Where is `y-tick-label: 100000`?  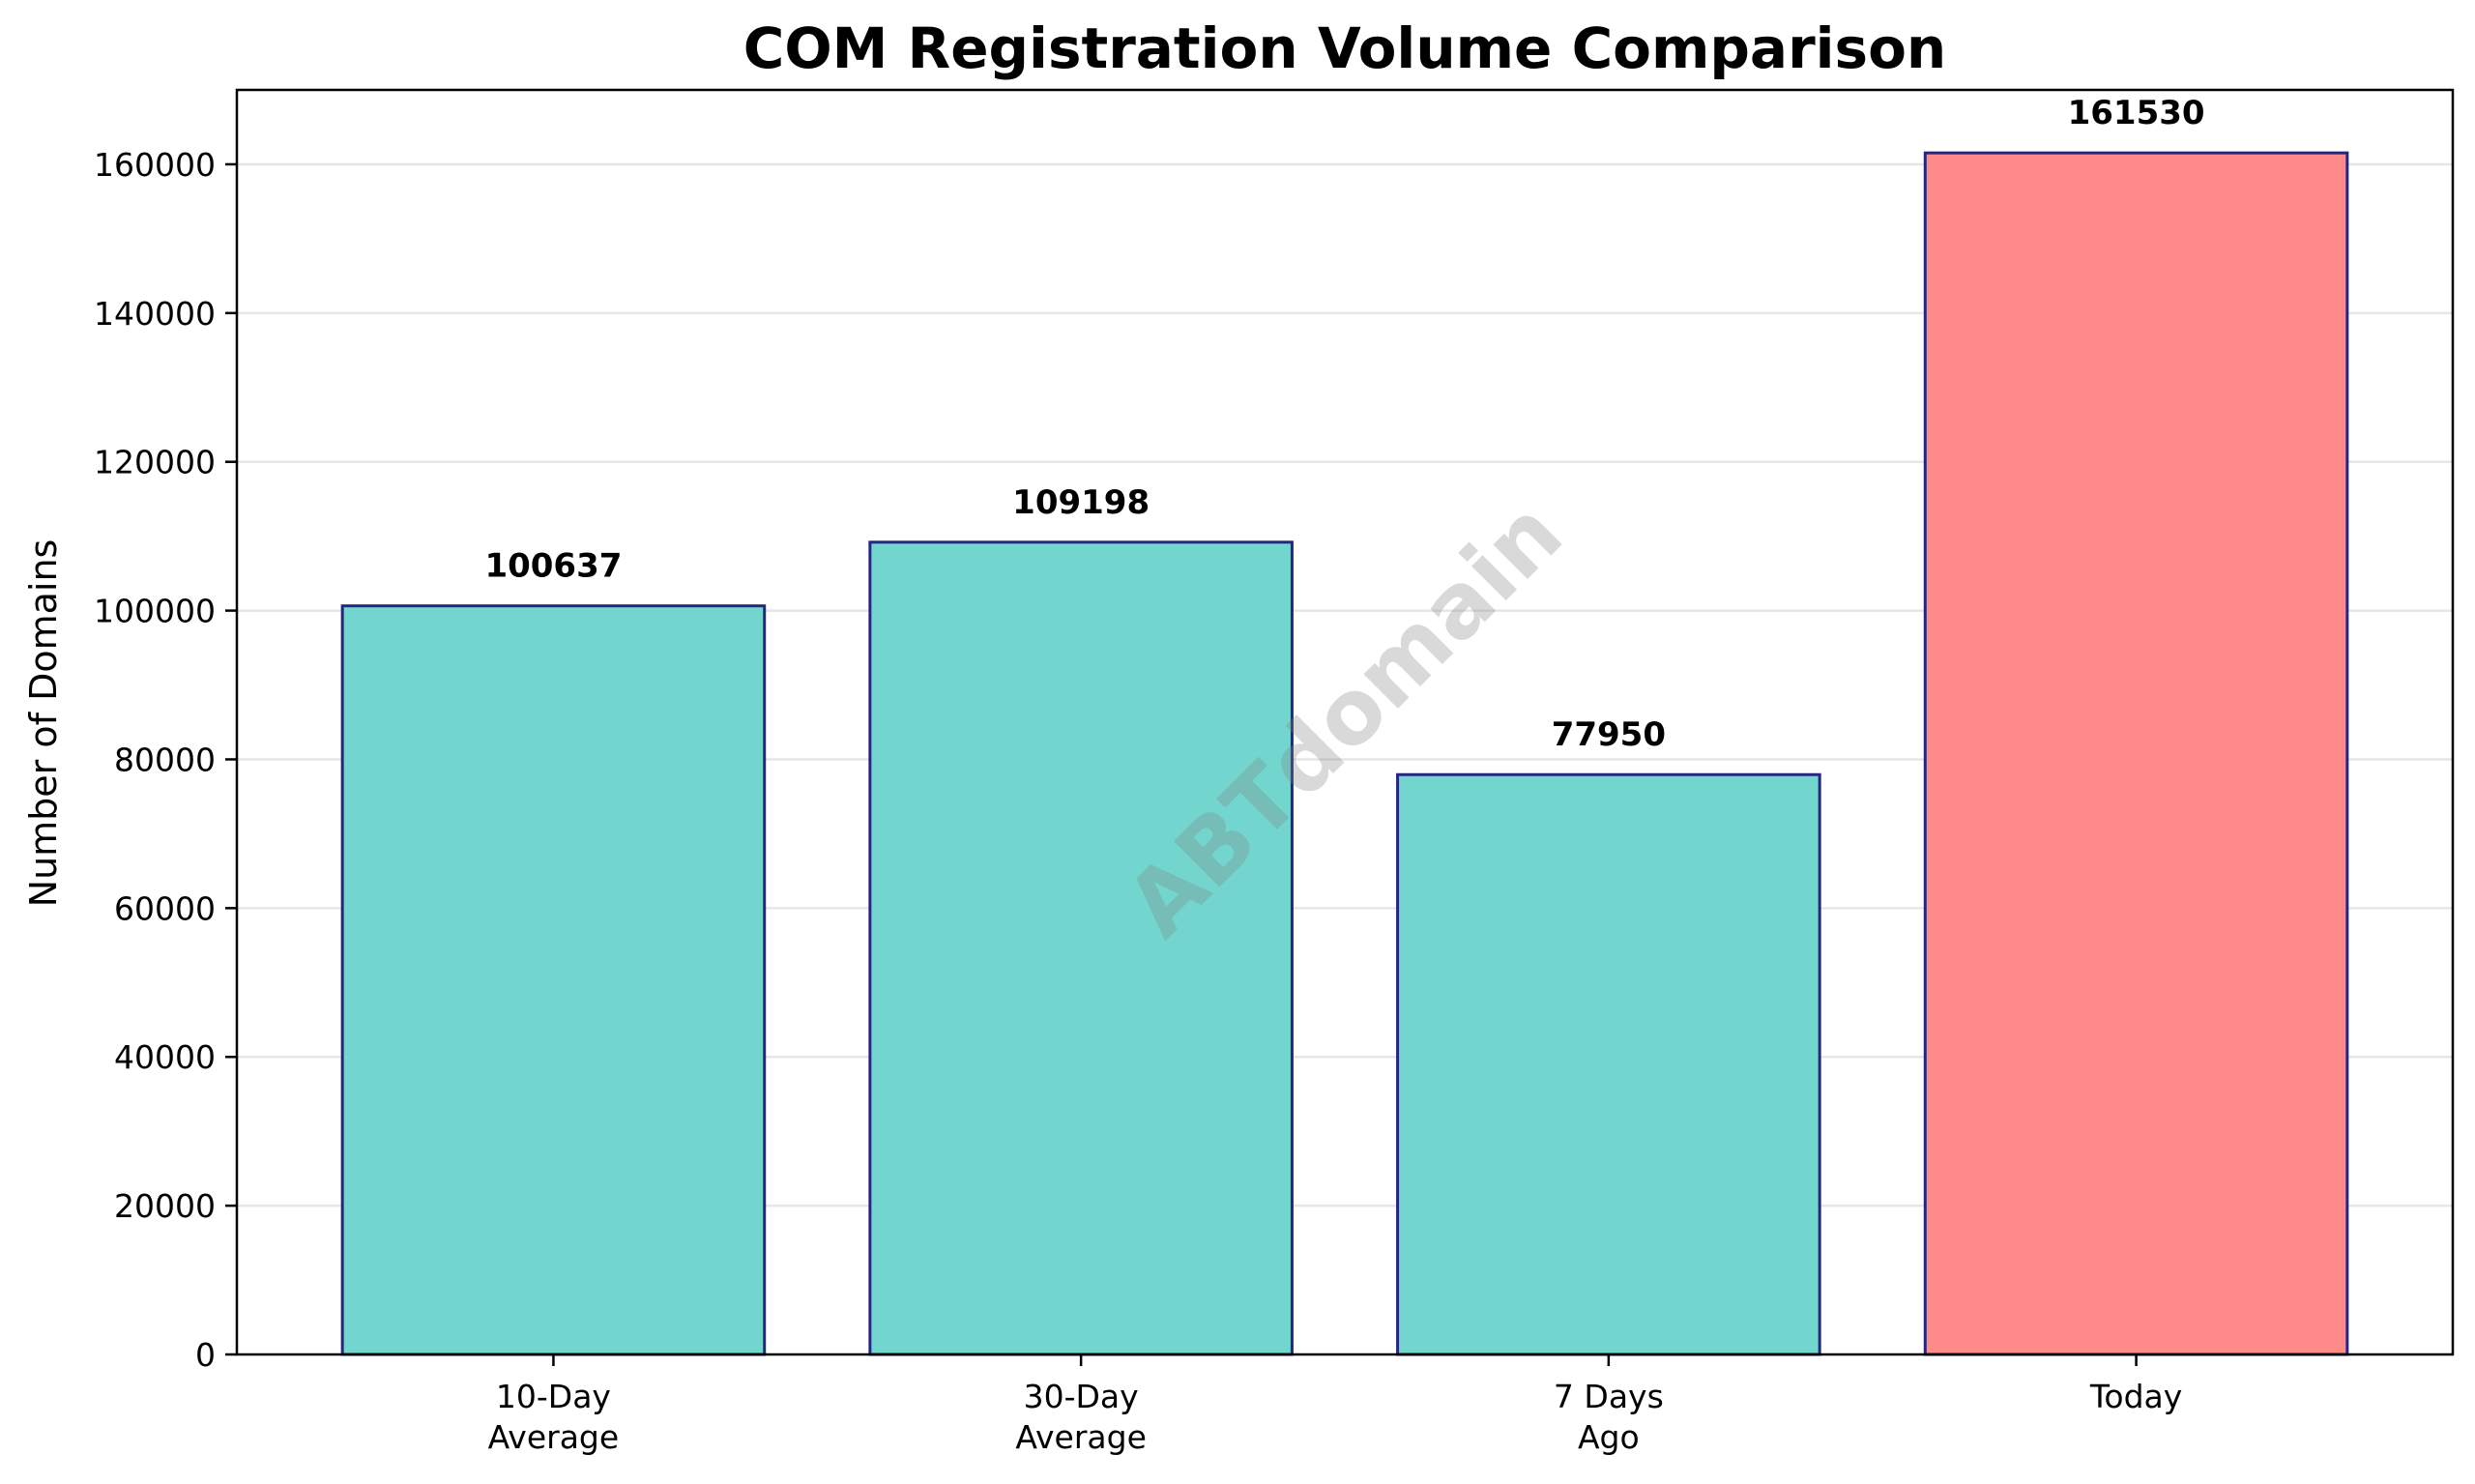 y-tick-label: 100000 is located at coordinates (155, 611).